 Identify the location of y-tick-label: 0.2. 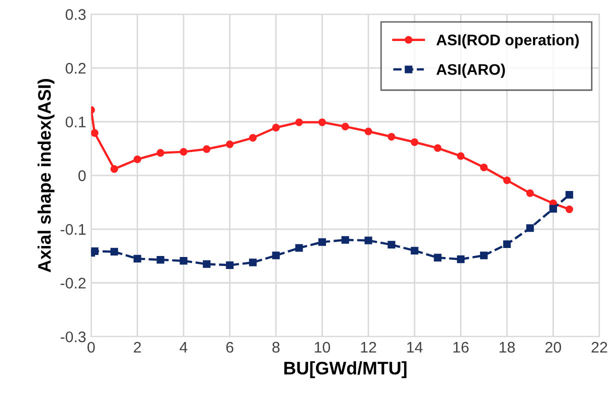
(76, 68).